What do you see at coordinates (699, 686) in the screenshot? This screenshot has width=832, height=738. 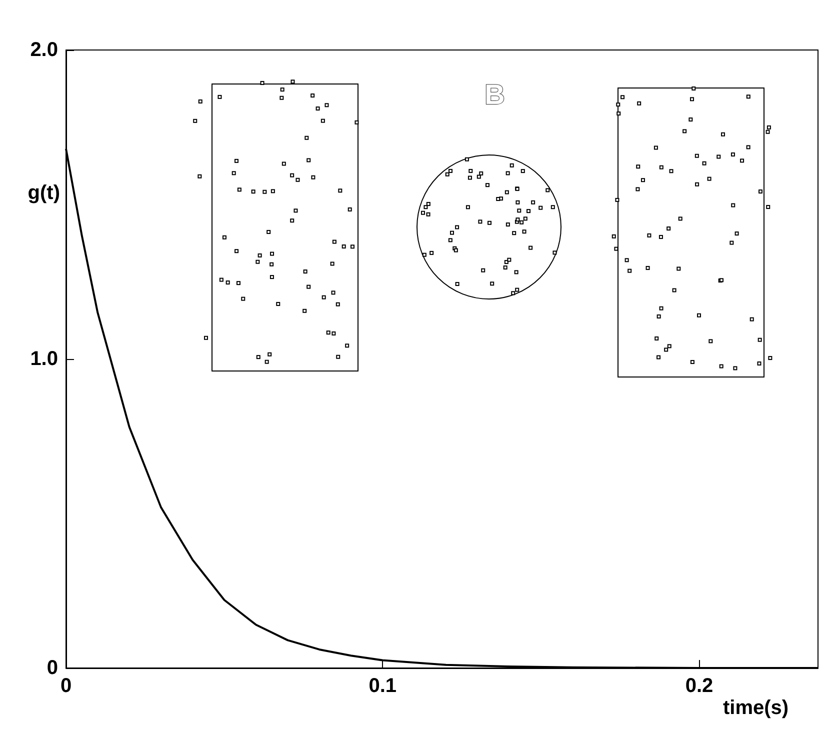 I see `x-tick-label: 0.2` at bounding box center [699, 686].